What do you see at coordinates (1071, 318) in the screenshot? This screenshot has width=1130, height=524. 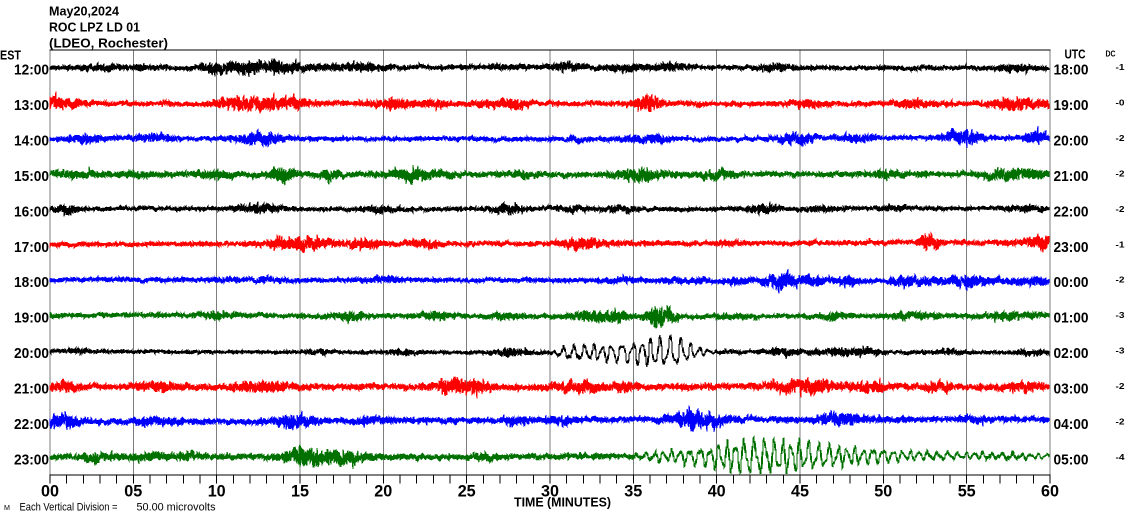 I see `svg-text: 01:00` at bounding box center [1071, 318].